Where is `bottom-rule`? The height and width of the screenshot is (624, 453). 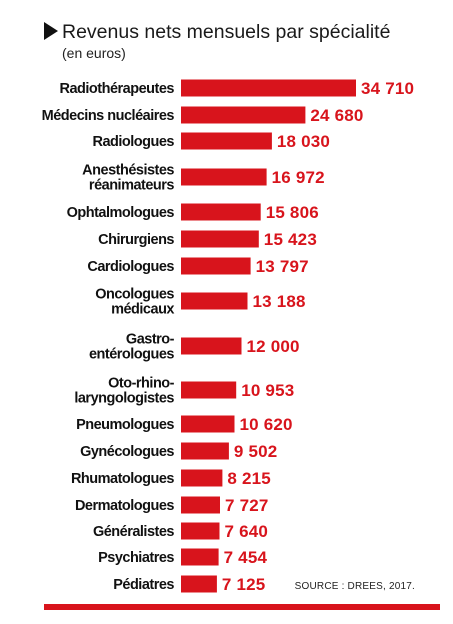
bottom-rule is located at coordinates (242, 607).